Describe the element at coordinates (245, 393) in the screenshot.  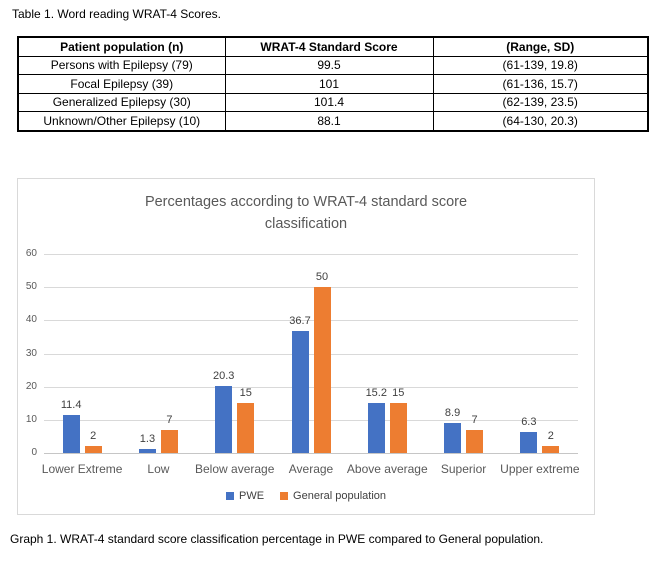
I see `bar-value-general-population-below-average: 15` at that location.